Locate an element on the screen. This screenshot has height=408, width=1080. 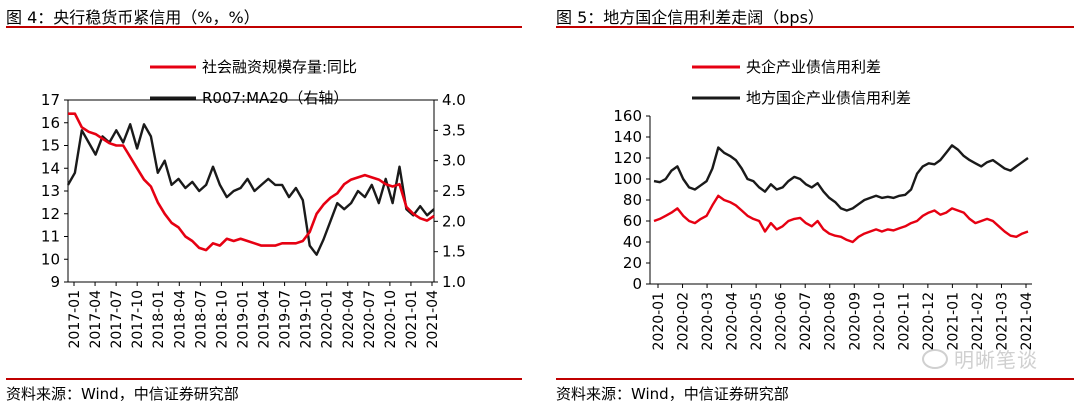
legend-label-local-soe: 地方国企产业债信用利差 is located at coordinates (828, 98).